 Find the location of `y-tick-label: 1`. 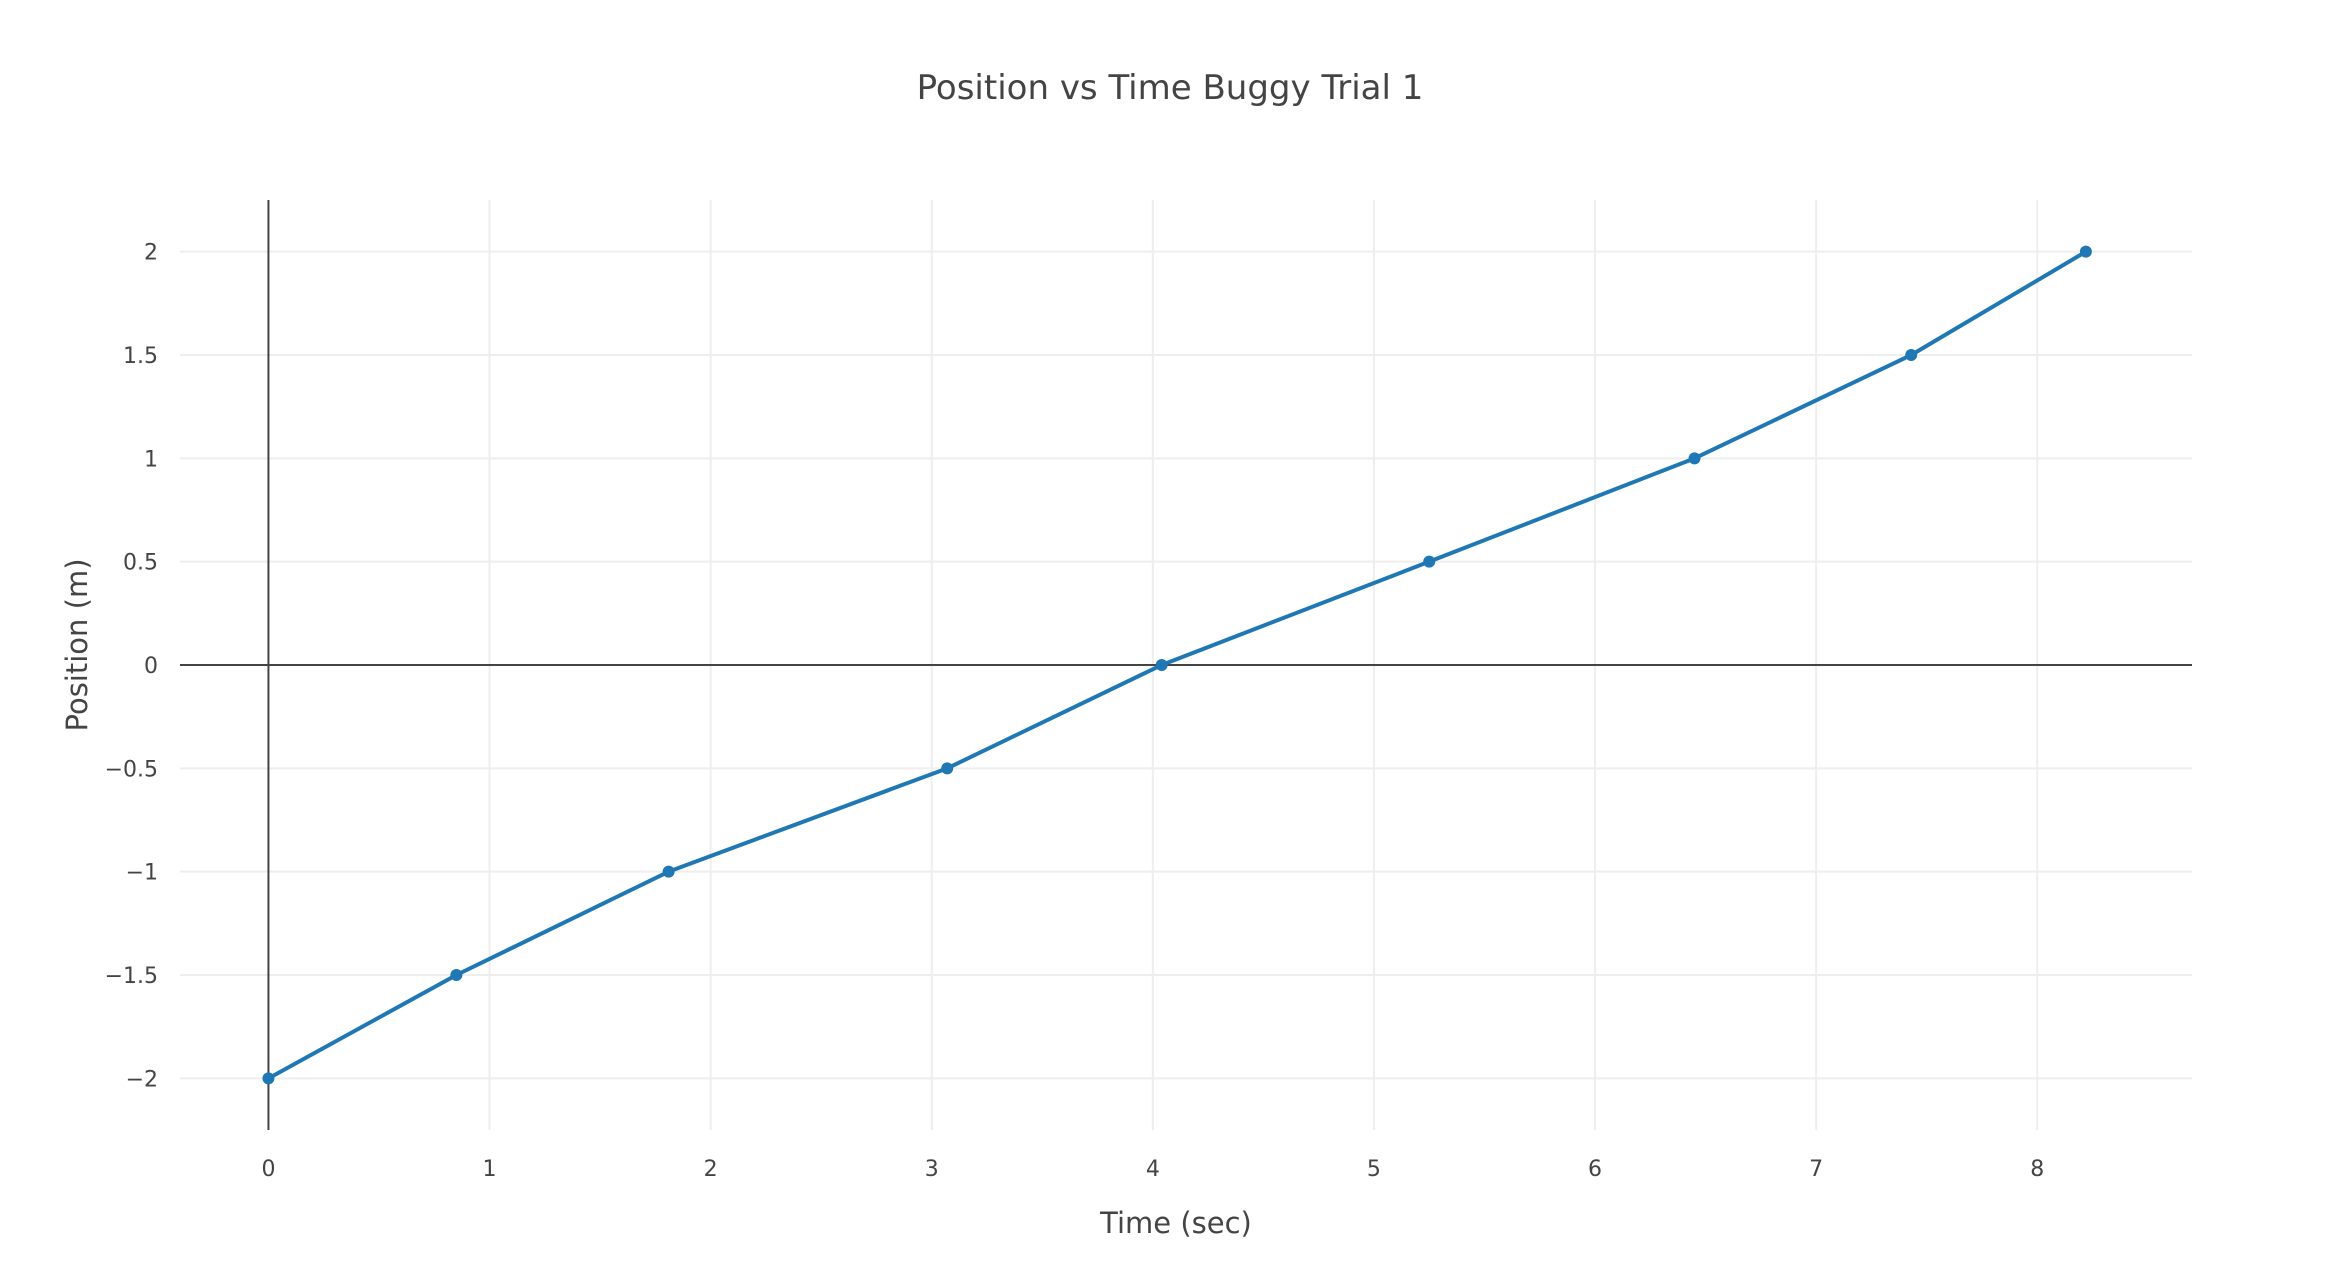

y-tick-label: 1 is located at coordinates (151, 459).